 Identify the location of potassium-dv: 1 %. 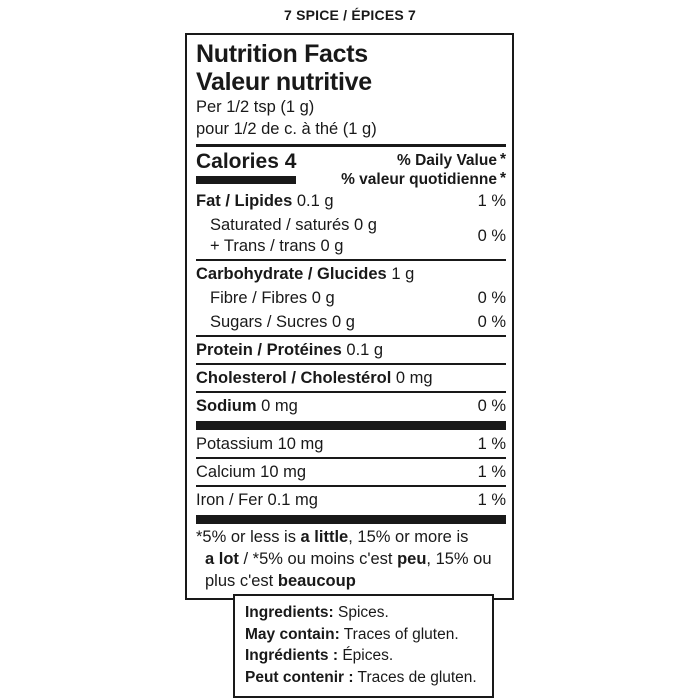
(491, 444).